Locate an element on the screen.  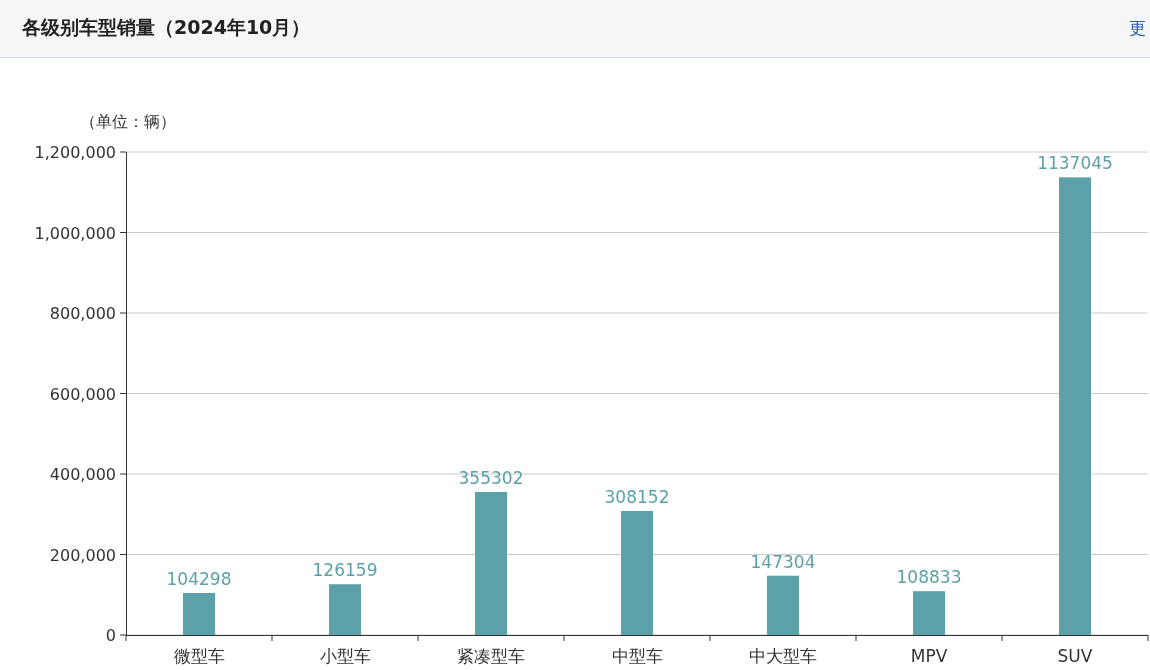
data-label: 308152 is located at coordinates (637, 496).